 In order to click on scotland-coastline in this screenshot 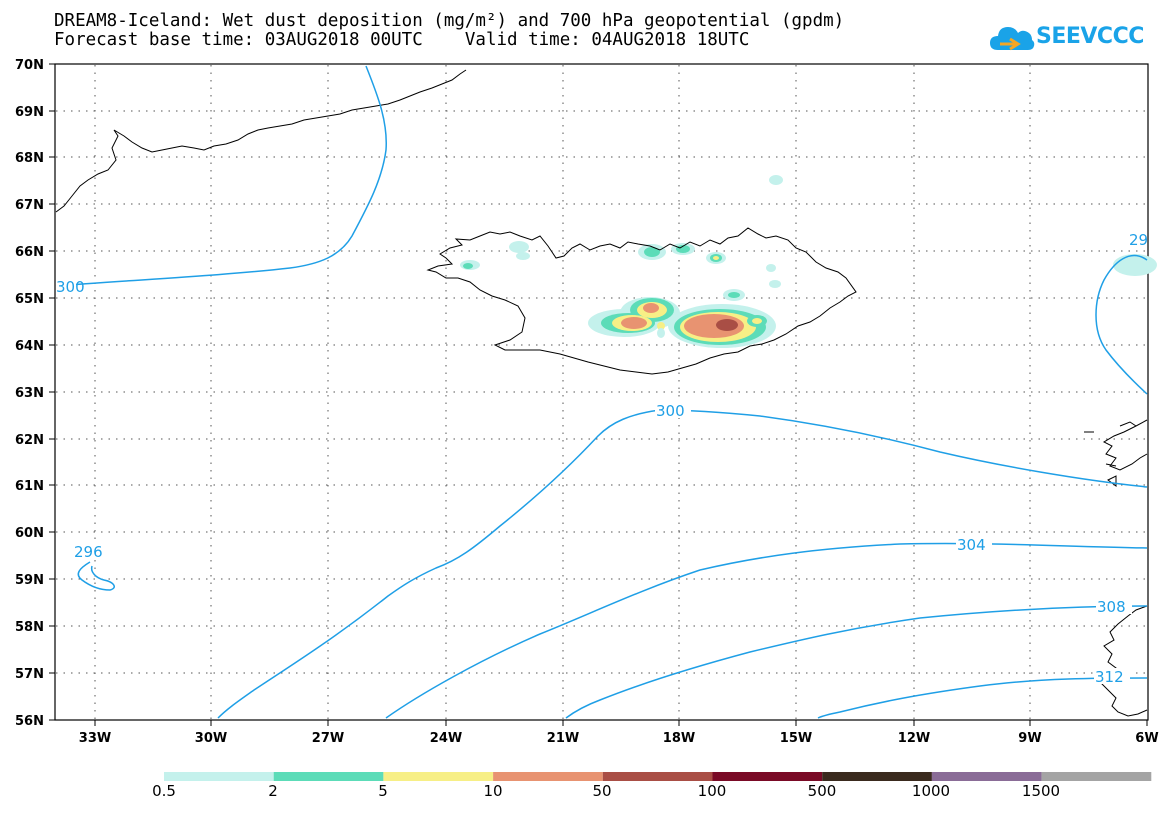, I will do `click(1125, 445)`.